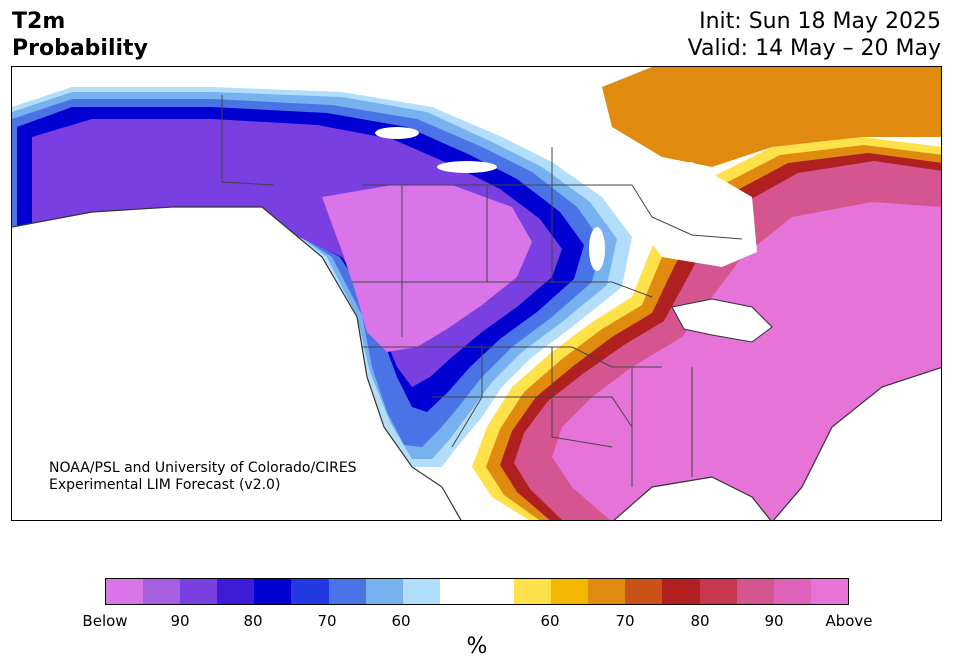 The height and width of the screenshot is (671, 954). I want to click on init-date: Init: Sun 18 May 2025, so click(820, 21).